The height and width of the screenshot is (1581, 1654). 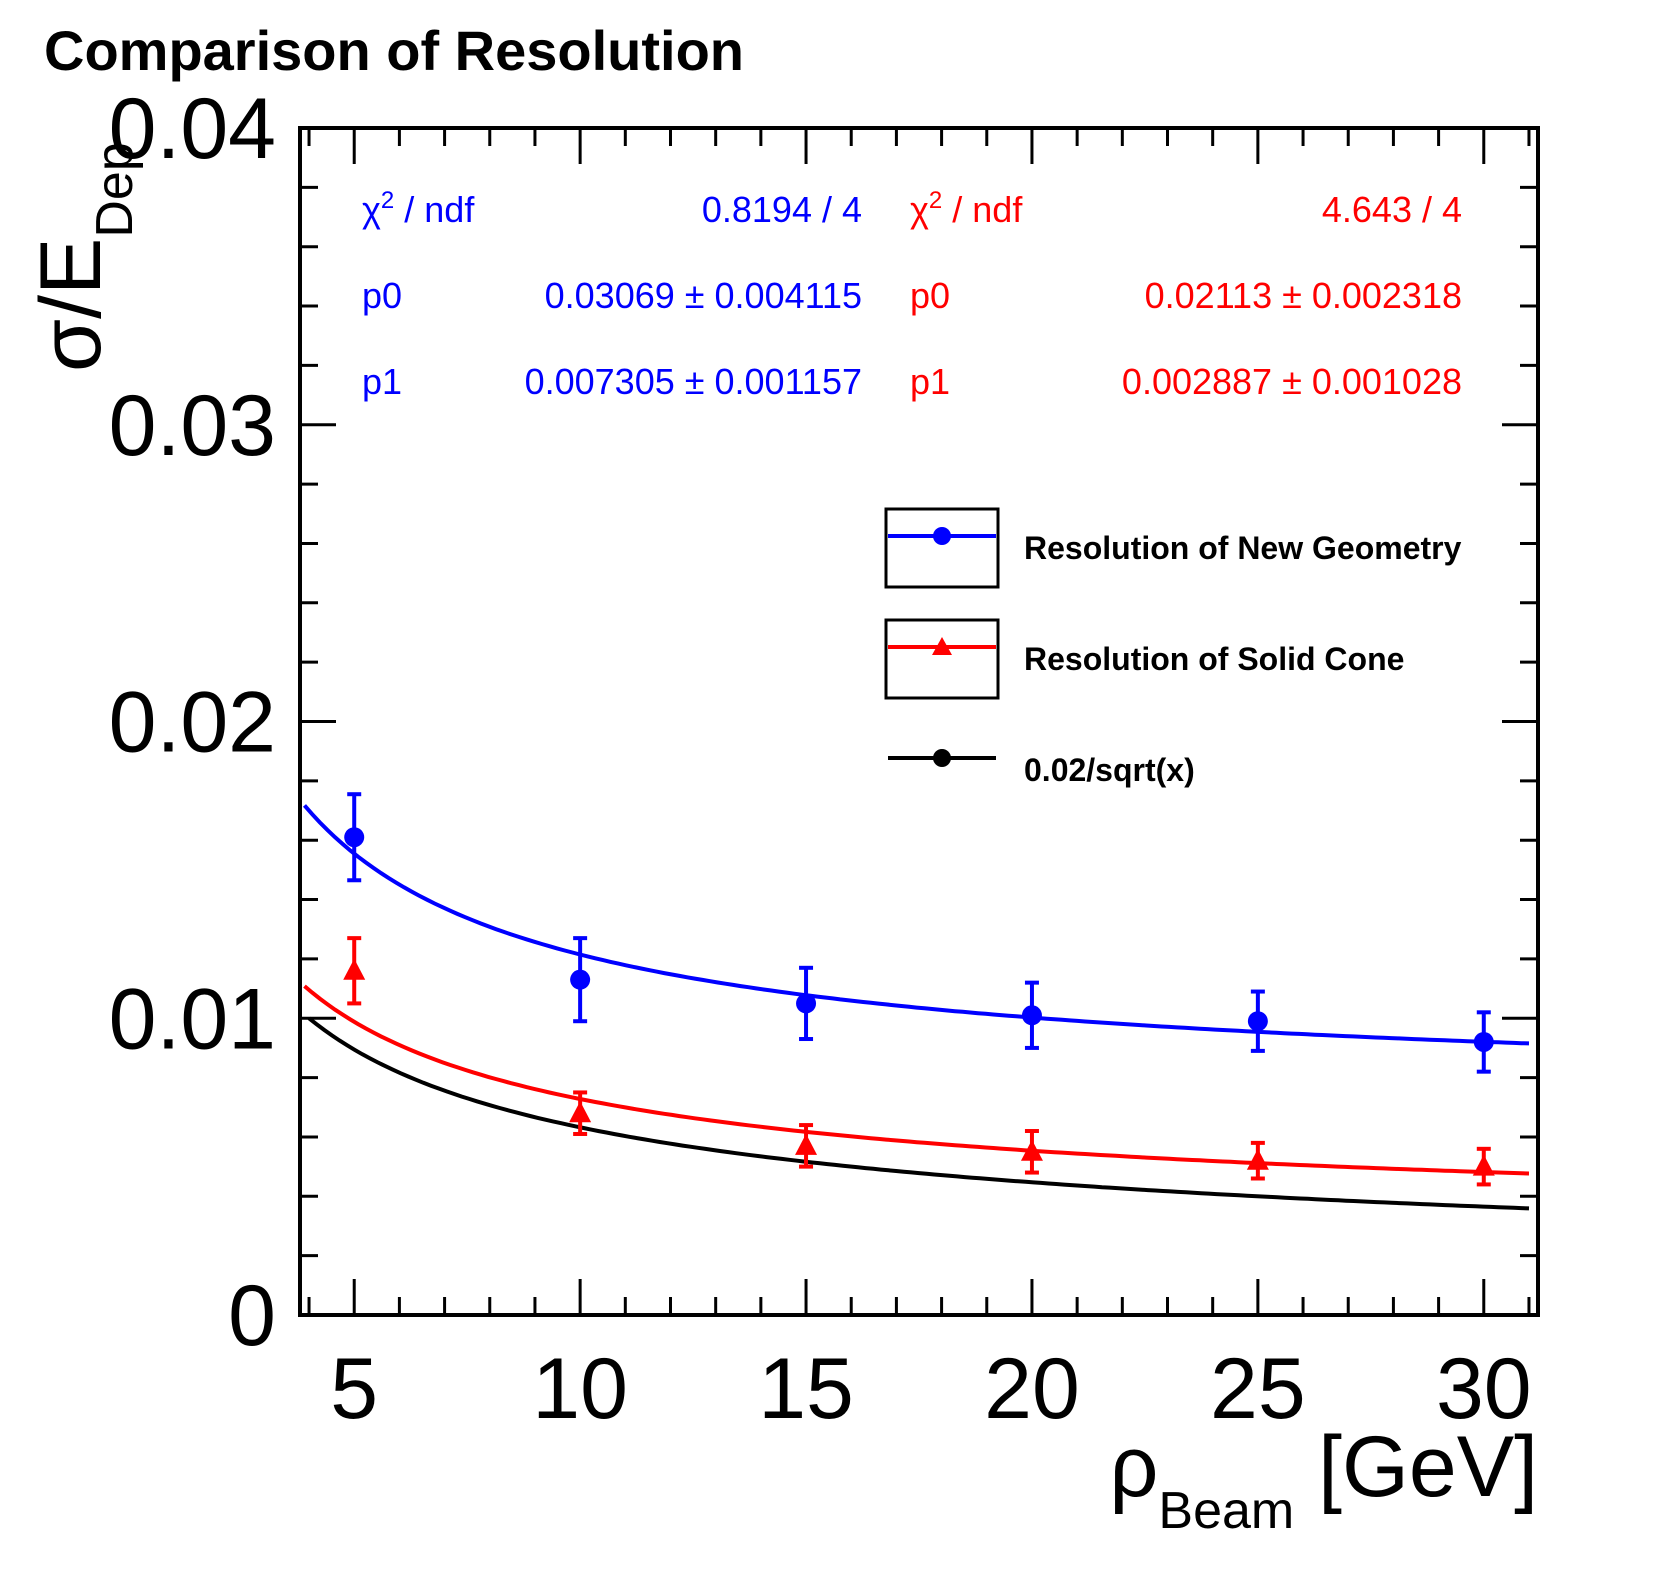 I want to click on x-tick-label: 25, so click(x=1258, y=1389).